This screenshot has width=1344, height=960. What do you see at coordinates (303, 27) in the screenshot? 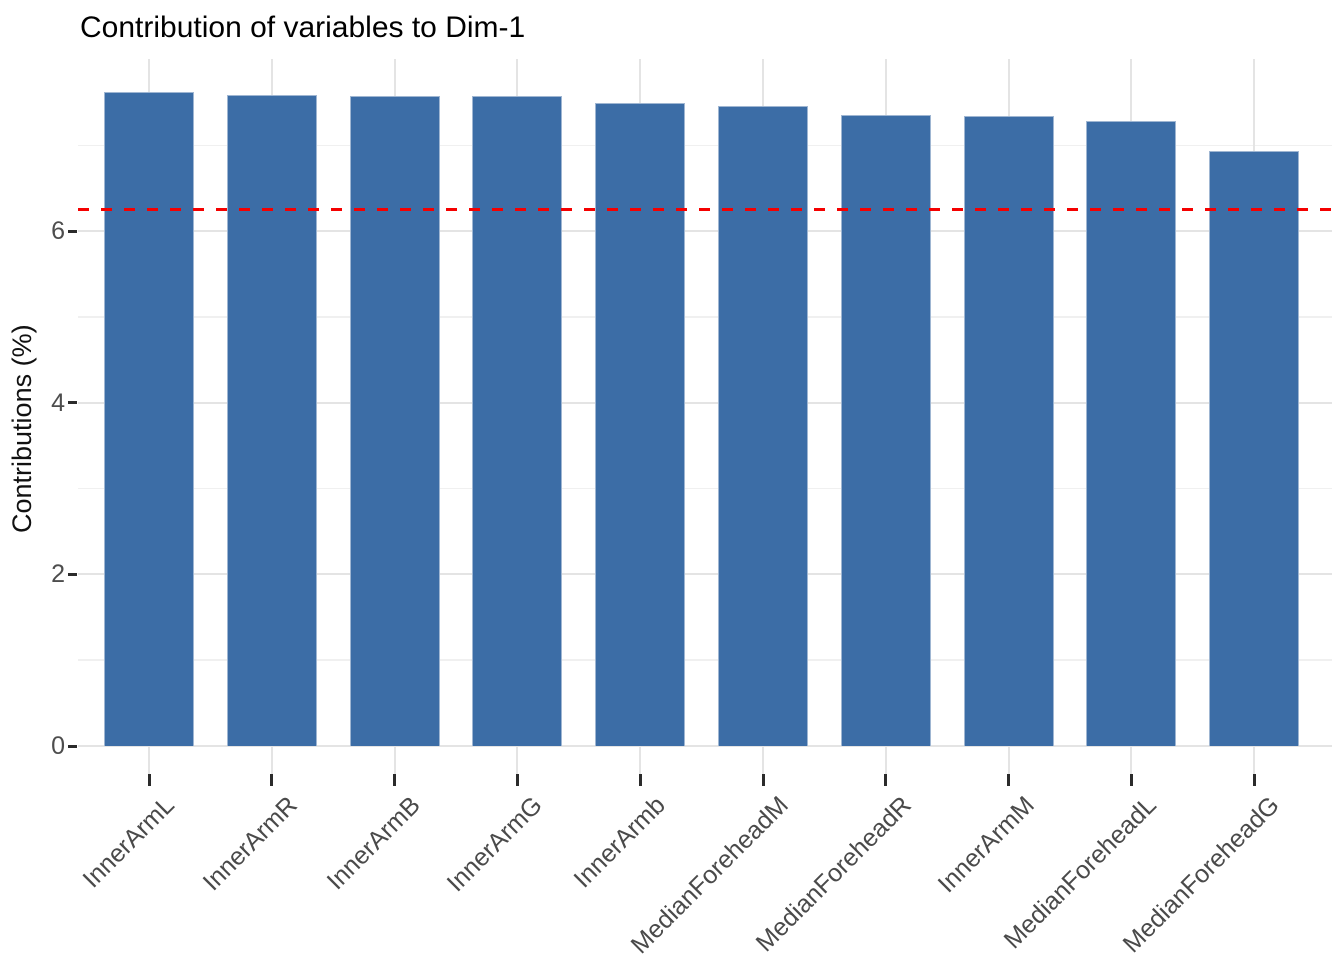
I see `chart-title: Contribution of variables to Dim-1` at bounding box center [303, 27].